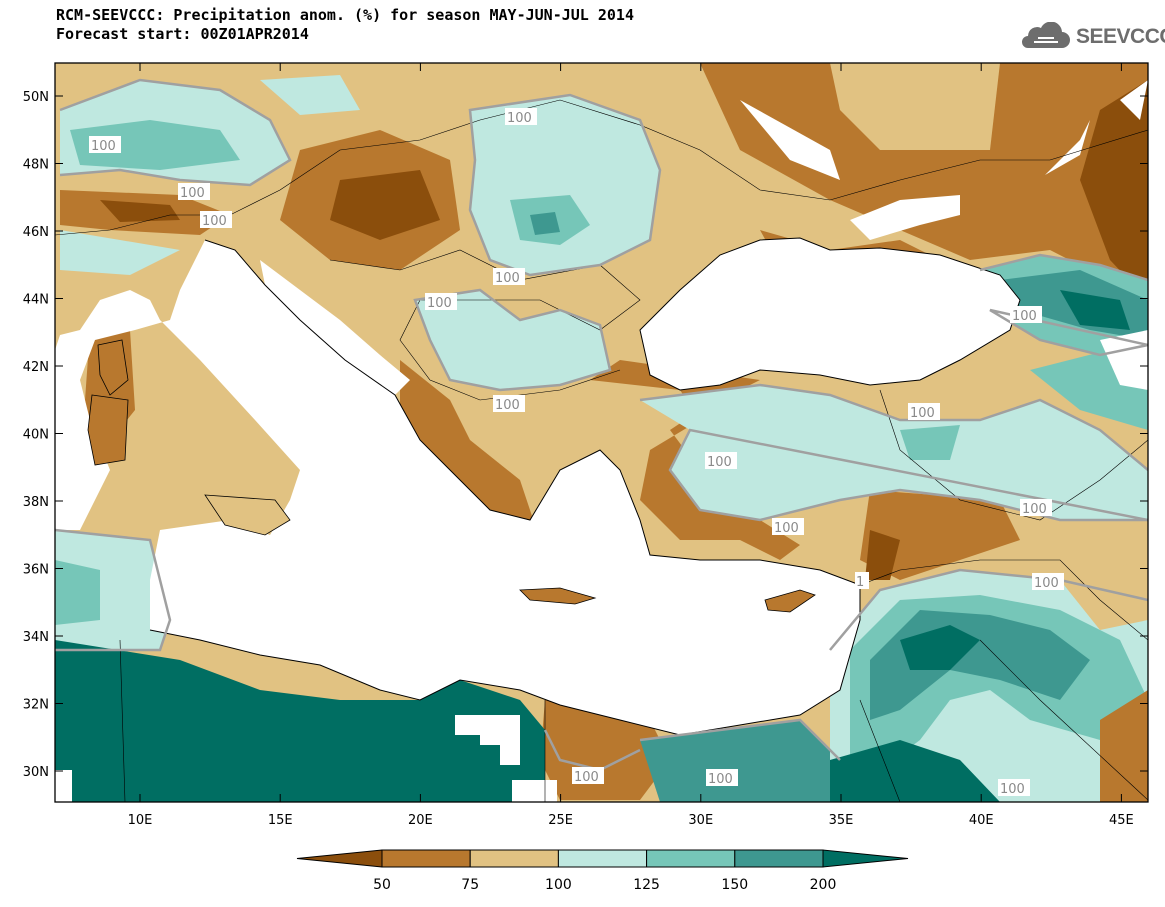 Image resolution: width=1165 pixels, height=907 pixels. Describe the element at coordinates (113, 367) in the screenshot. I see `corsica` at that location.